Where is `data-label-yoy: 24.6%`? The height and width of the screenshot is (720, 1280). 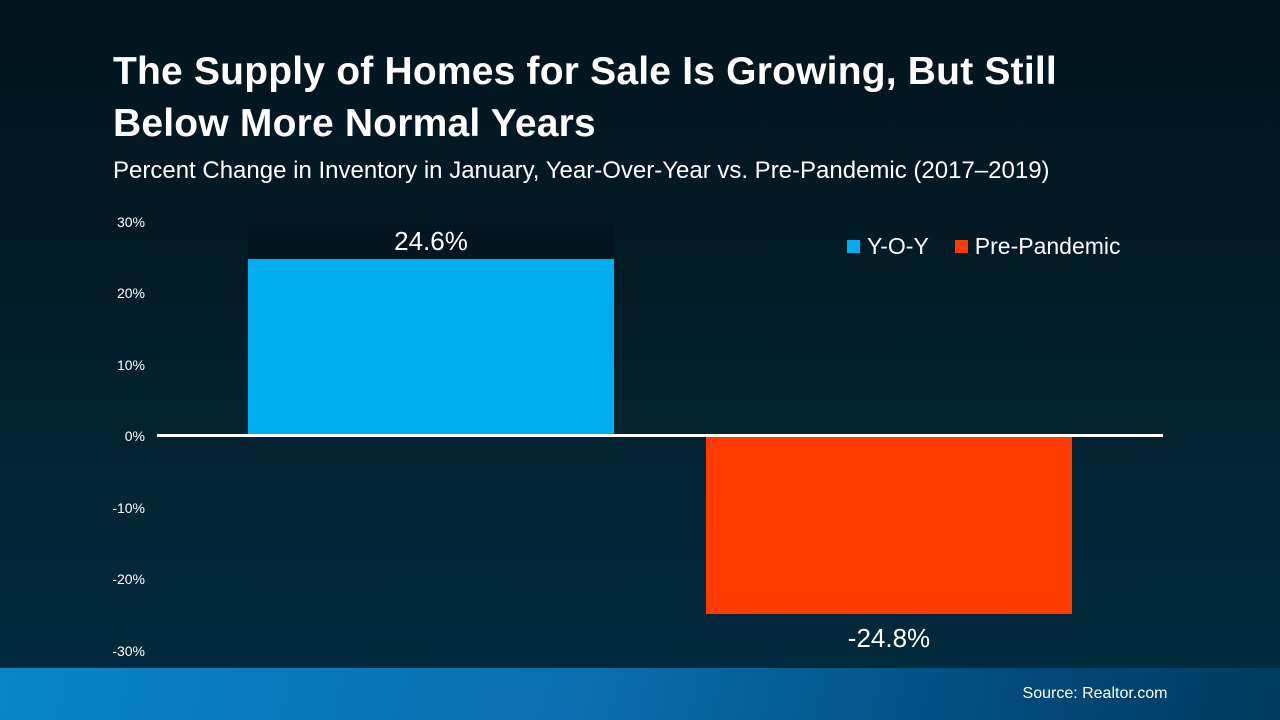 data-label-yoy: 24.6% is located at coordinates (431, 240).